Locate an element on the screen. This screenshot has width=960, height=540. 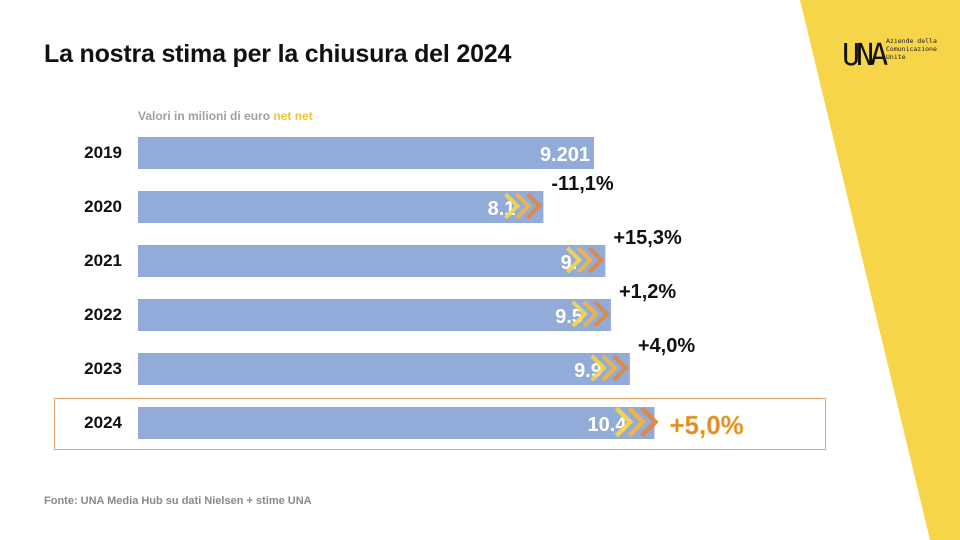
subtitle-highlight: net net is located at coordinates (293, 116).